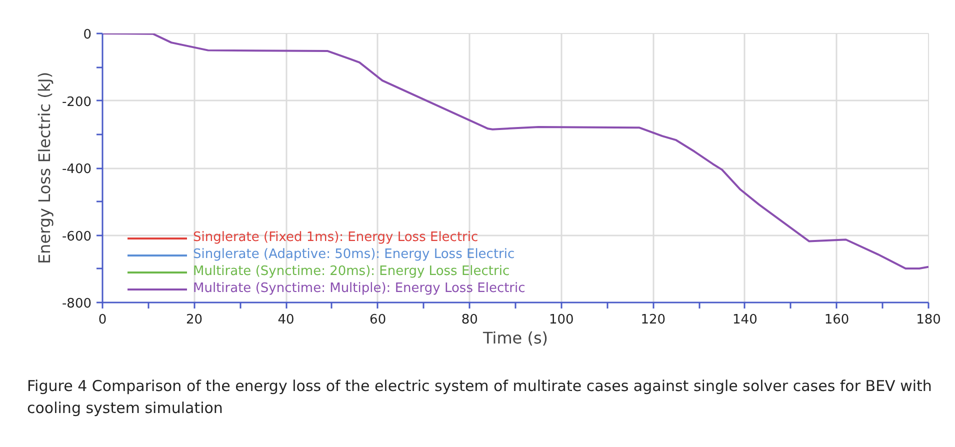  What do you see at coordinates (87, 35) in the screenshot?
I see `y-tick-label: 0` at bounding box center [87, 35].